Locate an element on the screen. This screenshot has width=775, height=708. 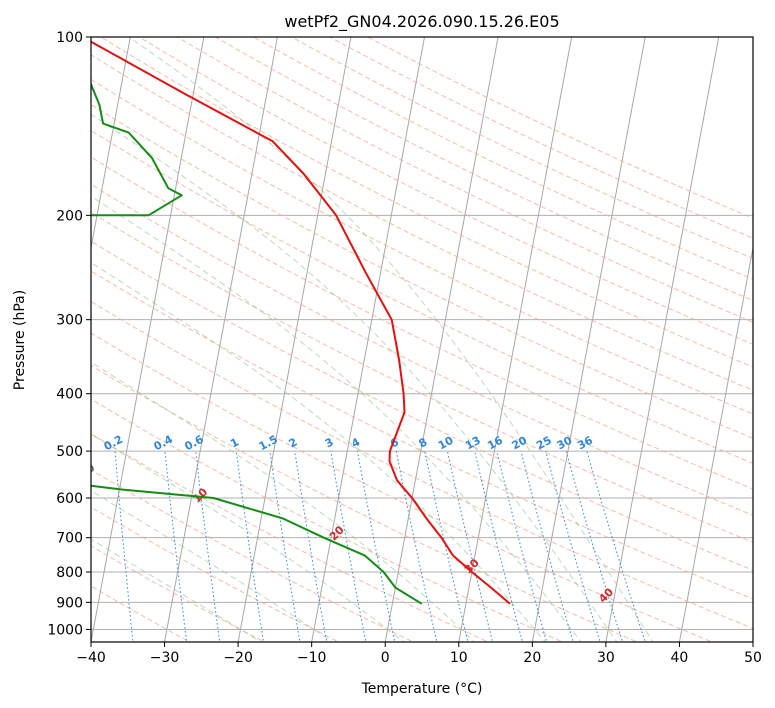
mixing-ratio-label: 25 is located at coordinates (544, 443).